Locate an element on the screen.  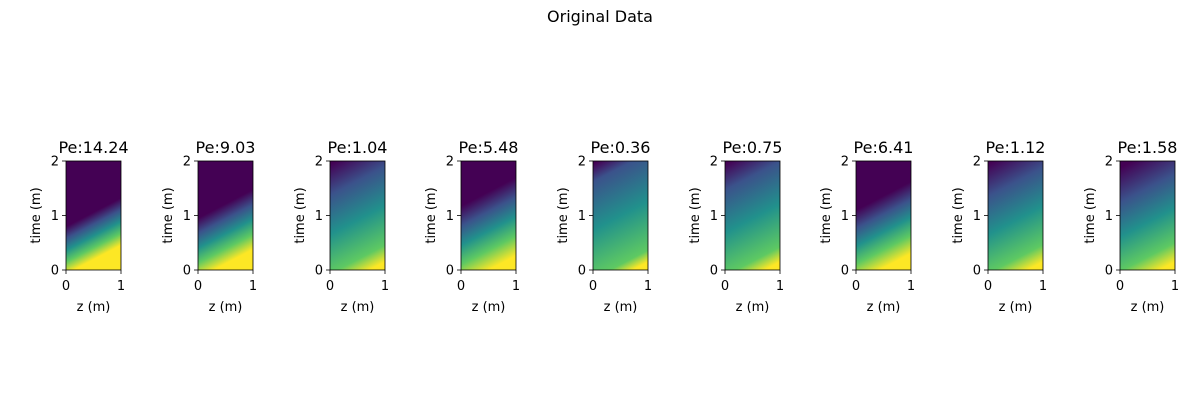
panel-title: Pe:6.41 is located at coordinates (884, 147).